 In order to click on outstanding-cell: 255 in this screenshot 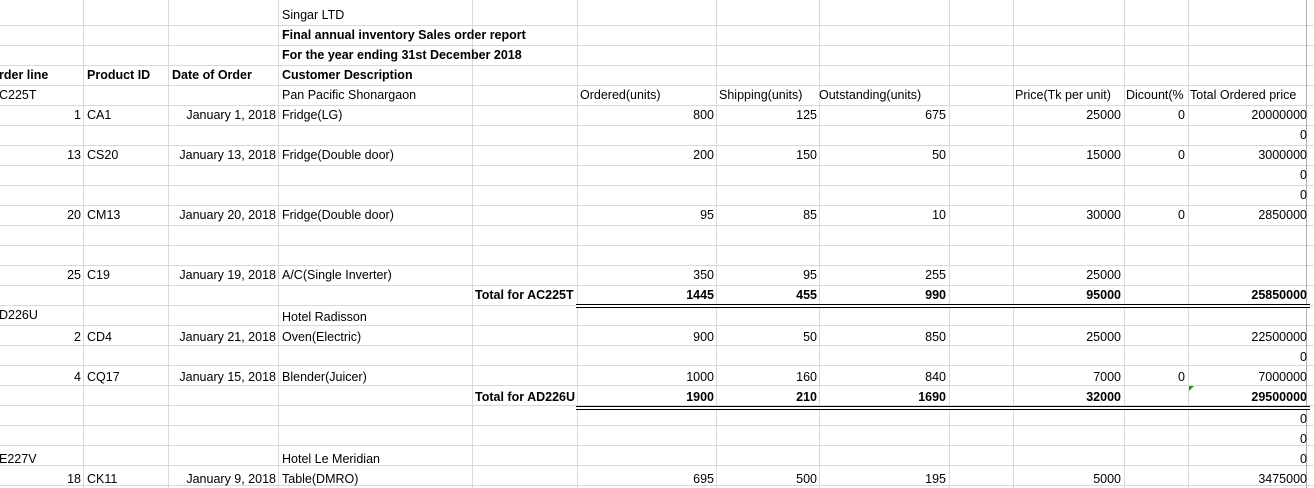, I will do `click(935, 275)`.